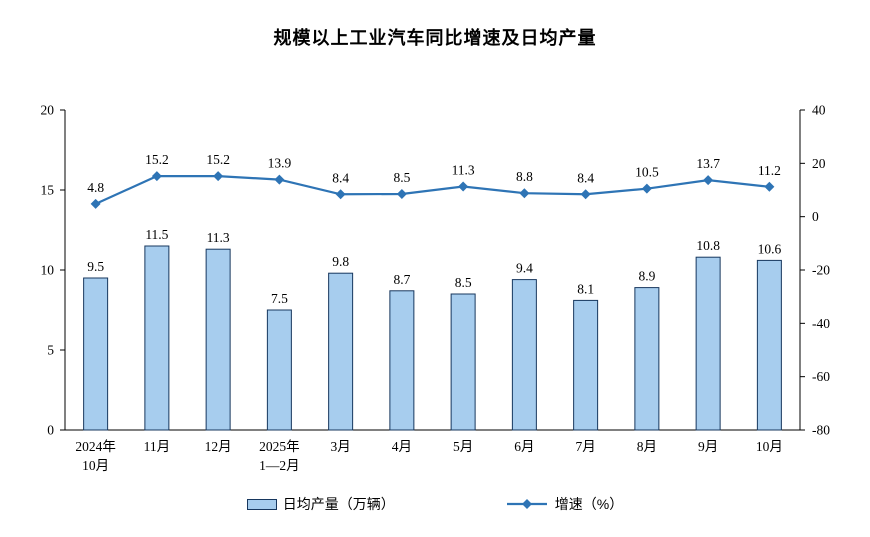 This screenshot has width=870, height=537. Describe the element at coordinates (95, 266) in the screenshot. I see `bar-value-label: 9.5` at that location.